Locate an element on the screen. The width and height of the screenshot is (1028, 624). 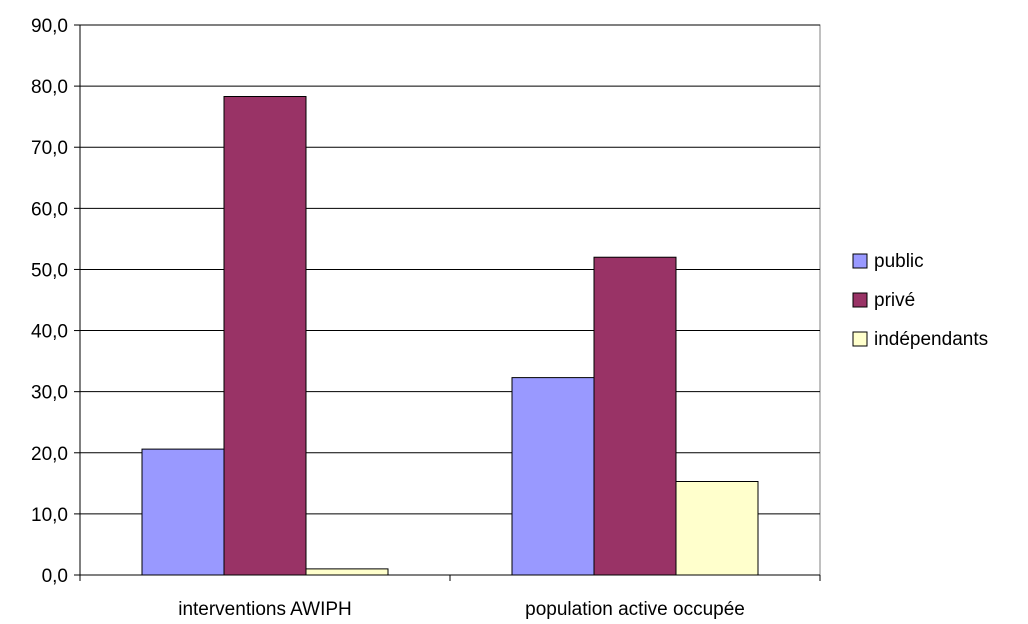
legend: public privé indépendants is located at coordinates (920, 300).